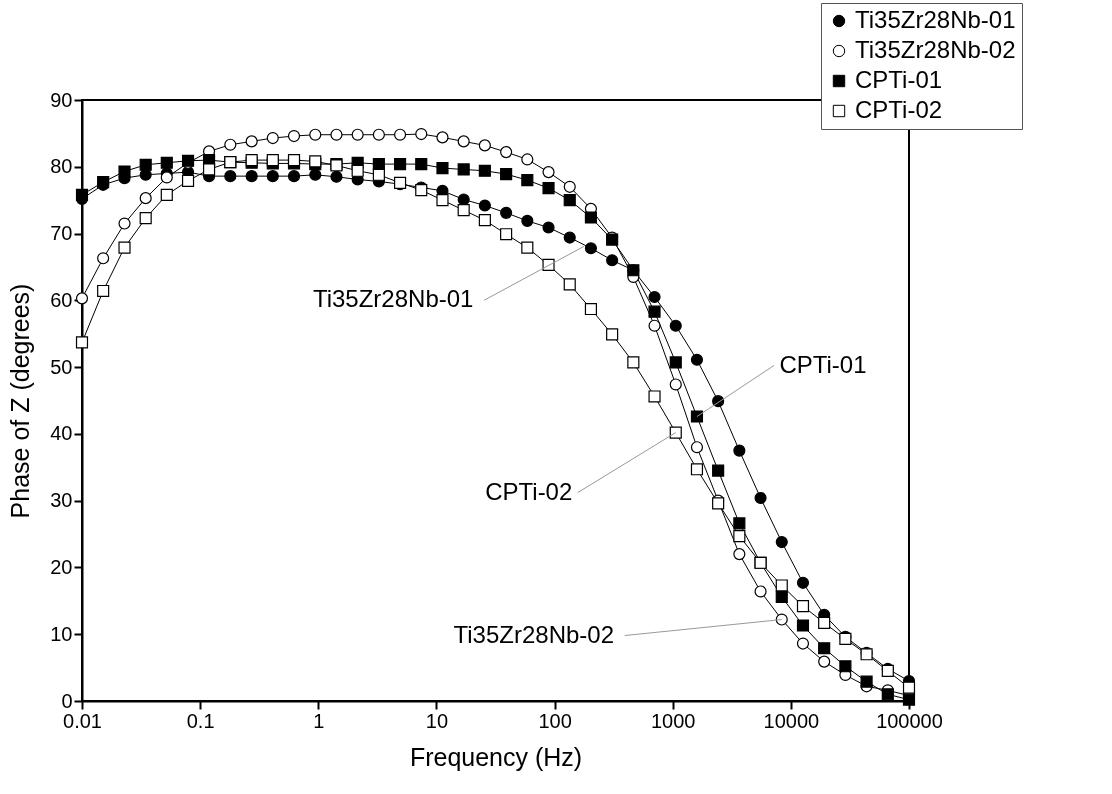  Describe the element at coordinates (899, 79) in the screenshot. I see `legend-label: CPTi-01` at that location.